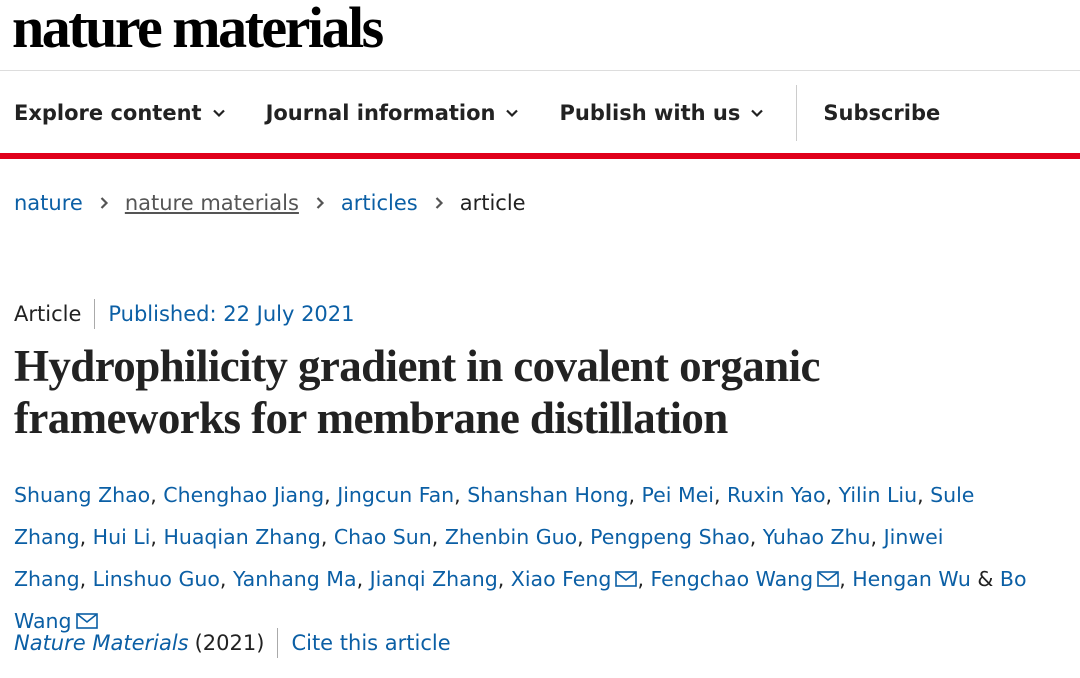  Describe the element at coordinates (294, 579) in the screenshot. I see `author-link: Yanhang Ma` at that location.